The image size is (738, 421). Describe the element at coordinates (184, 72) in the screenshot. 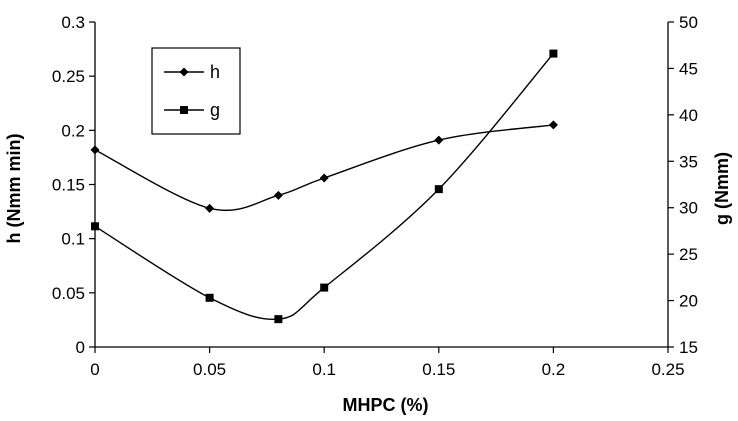

I see `legend-marker-h` at that location.